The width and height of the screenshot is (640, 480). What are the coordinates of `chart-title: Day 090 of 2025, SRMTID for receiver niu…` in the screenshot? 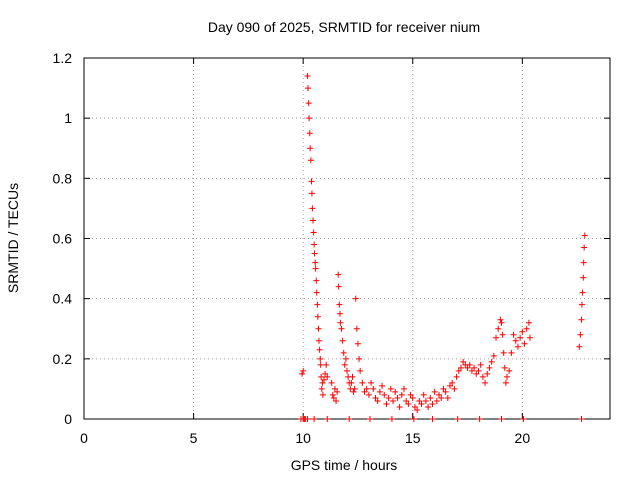 It's located at (344, 27).